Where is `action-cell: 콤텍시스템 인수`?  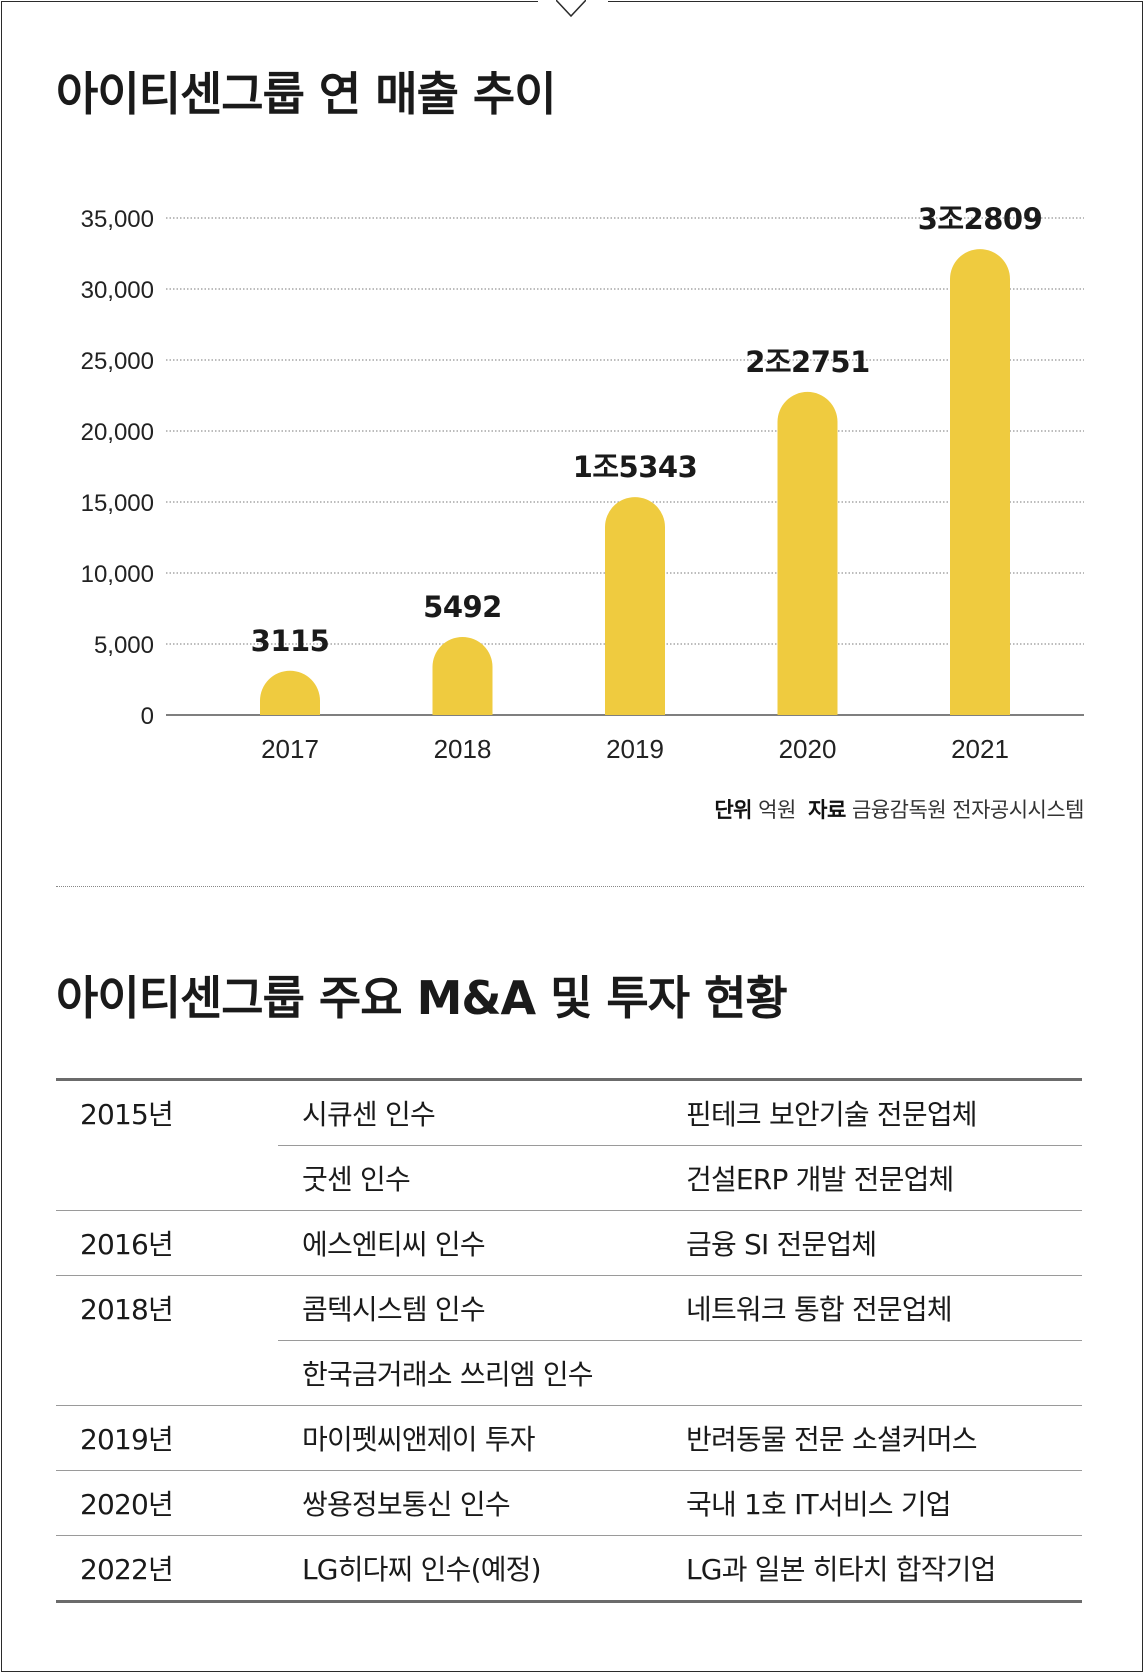 action-cell: 콤텍시스템 인수 is located at coordinates (470, 1308).